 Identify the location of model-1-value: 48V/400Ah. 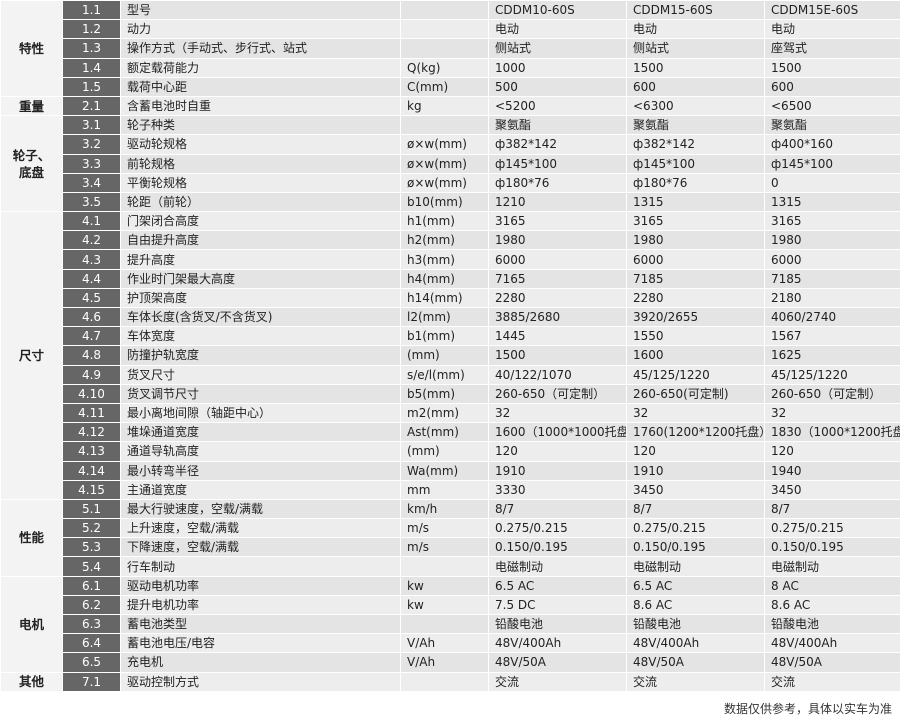
(557, 643).